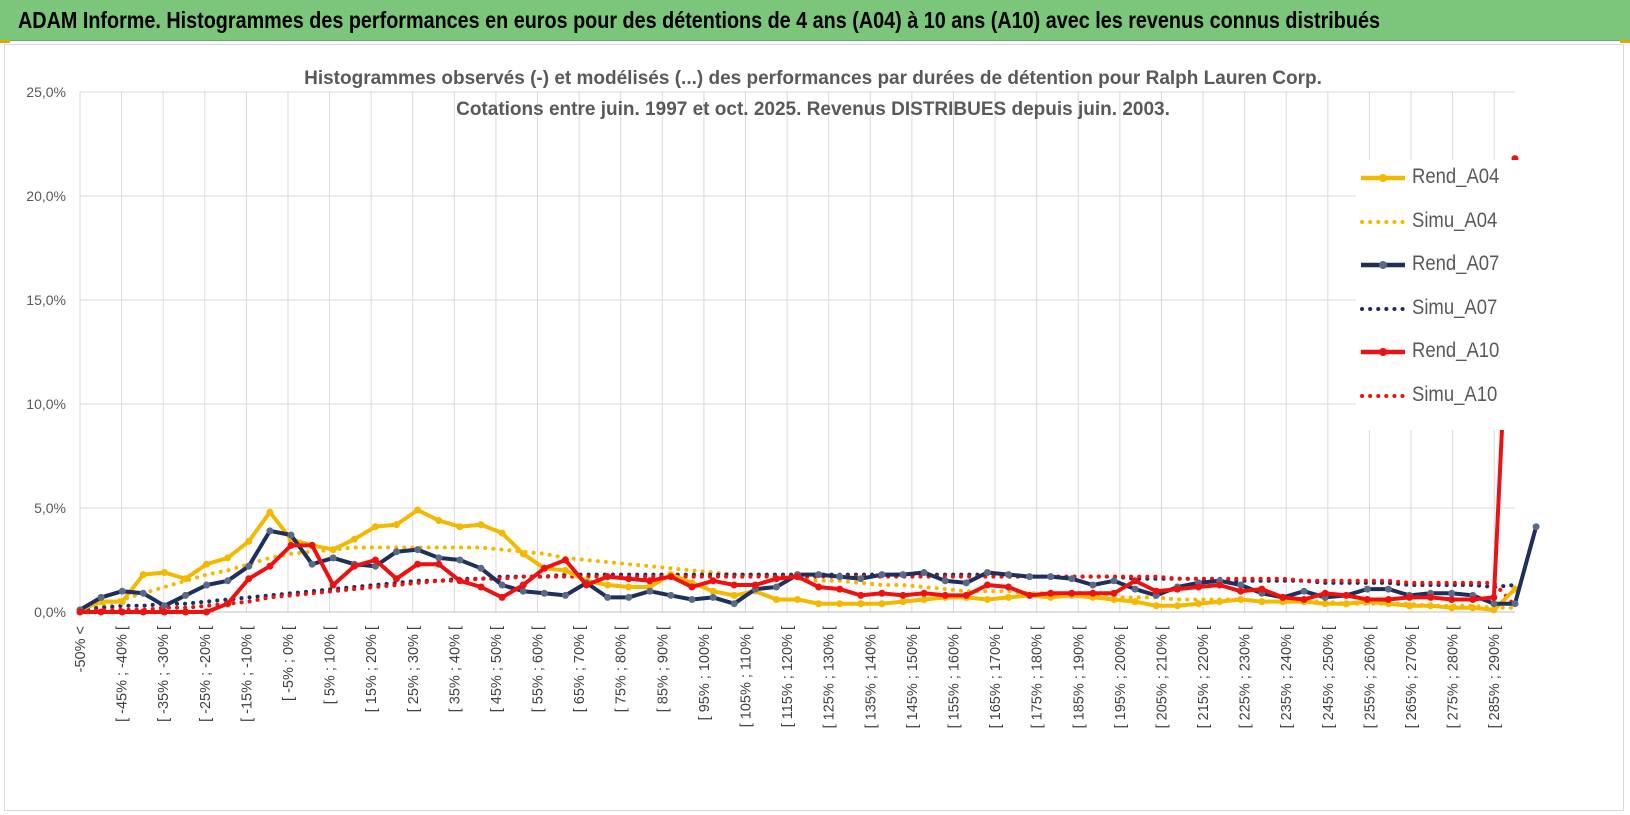  Describe the element at coordinates (50, 612) in the screenshot. I see `y-tick-label: 0,0%` at that location.